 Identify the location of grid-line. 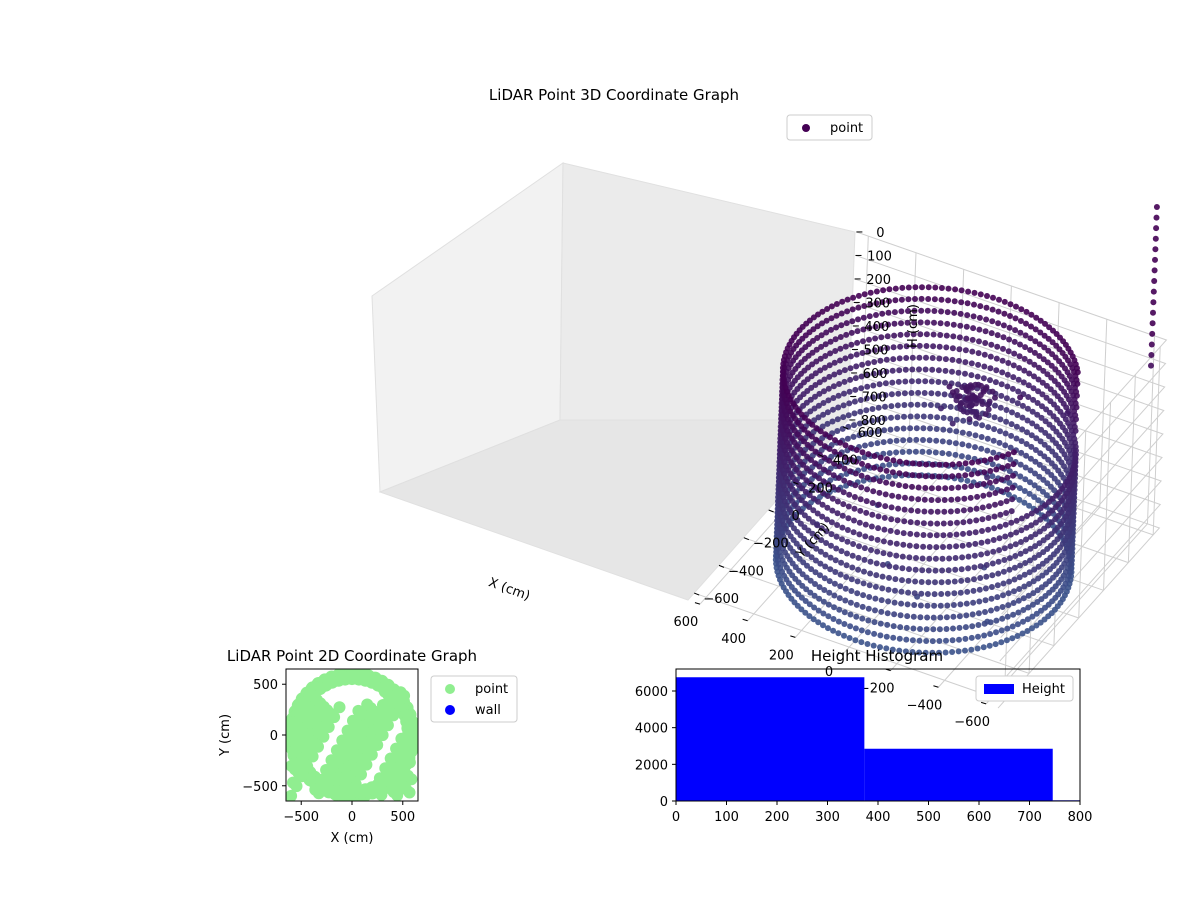
(973, 509).